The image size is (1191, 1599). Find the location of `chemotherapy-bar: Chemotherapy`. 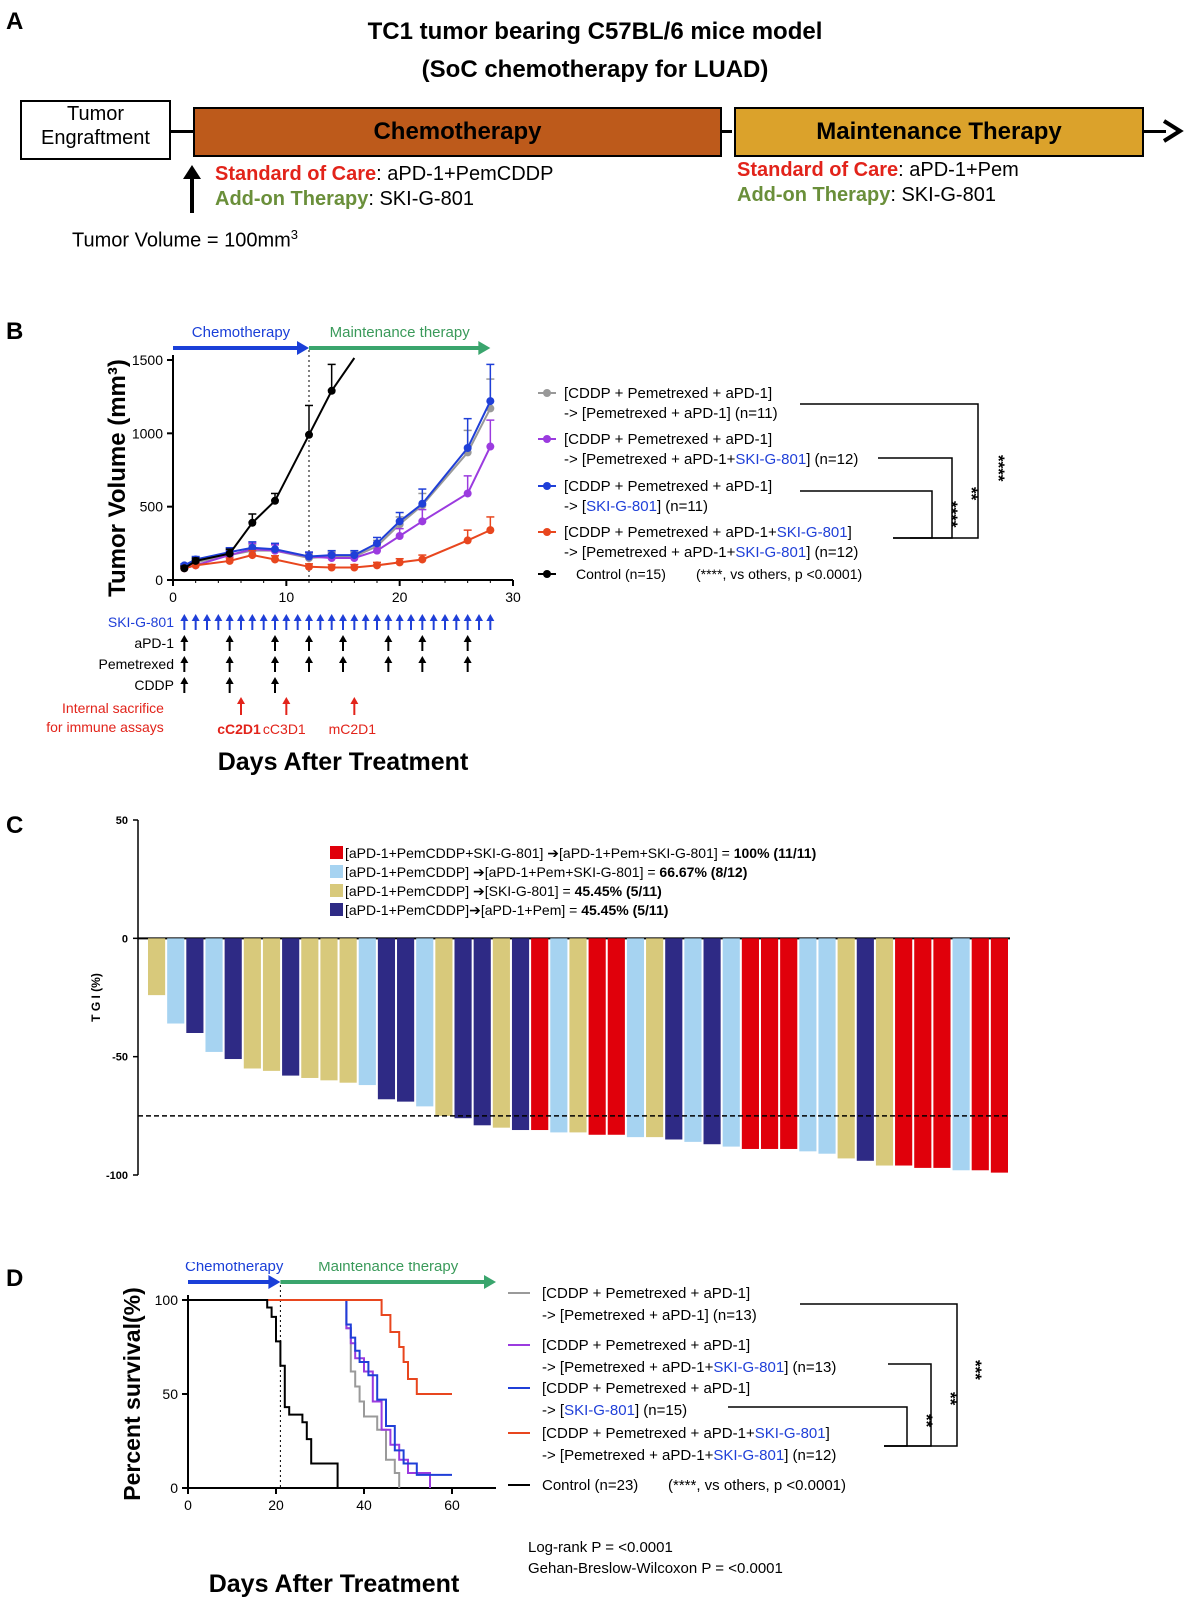

chemotherapy-bar: Chemotherapy is located at coordinates (457, 132).